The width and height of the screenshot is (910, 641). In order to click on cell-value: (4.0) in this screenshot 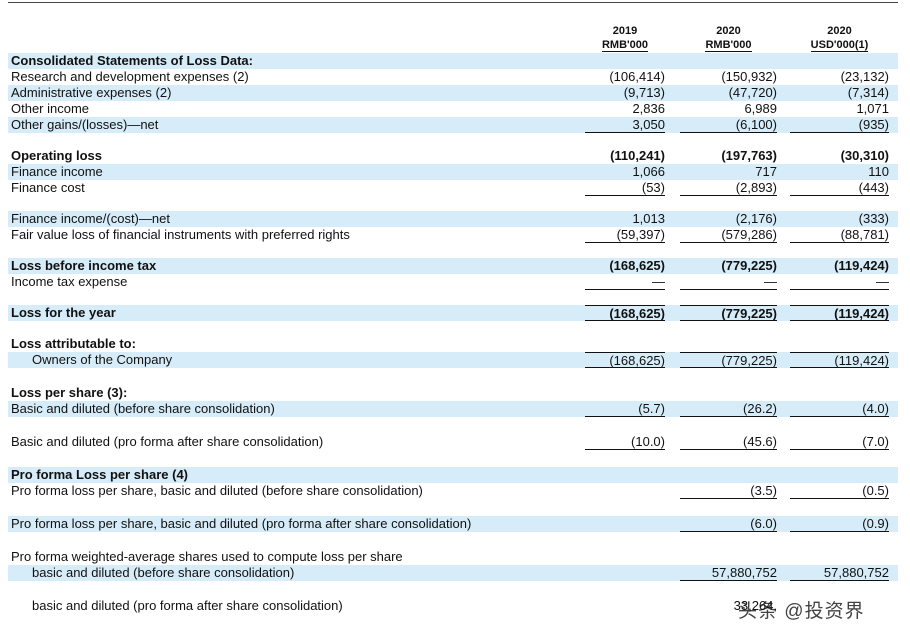, I will do `click(839, 409)`.